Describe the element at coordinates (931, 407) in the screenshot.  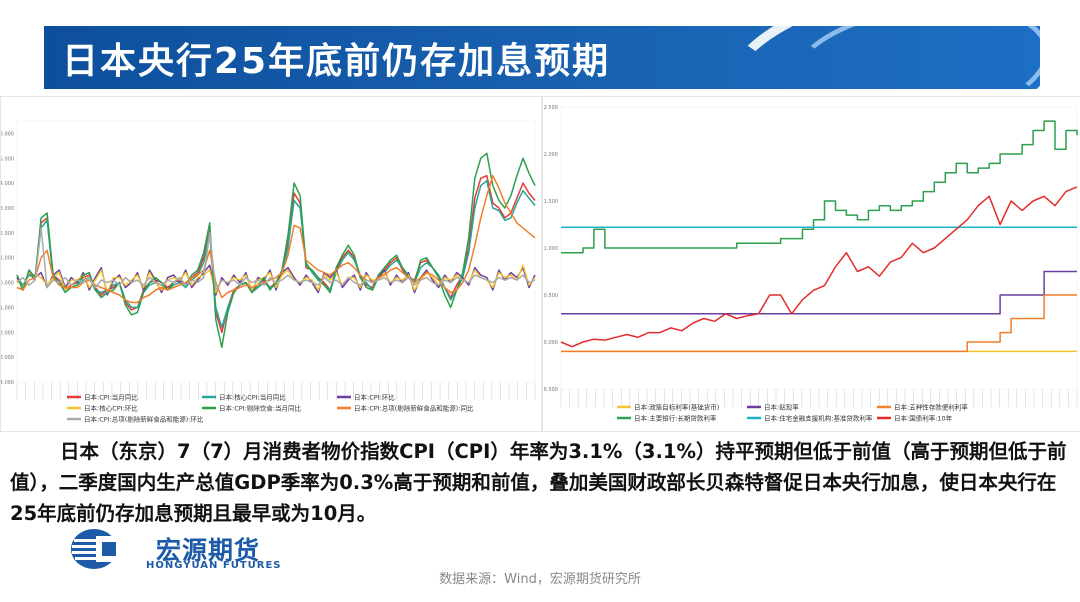
I see `legend-label: 日本:五种性存款便利利率` at that location.